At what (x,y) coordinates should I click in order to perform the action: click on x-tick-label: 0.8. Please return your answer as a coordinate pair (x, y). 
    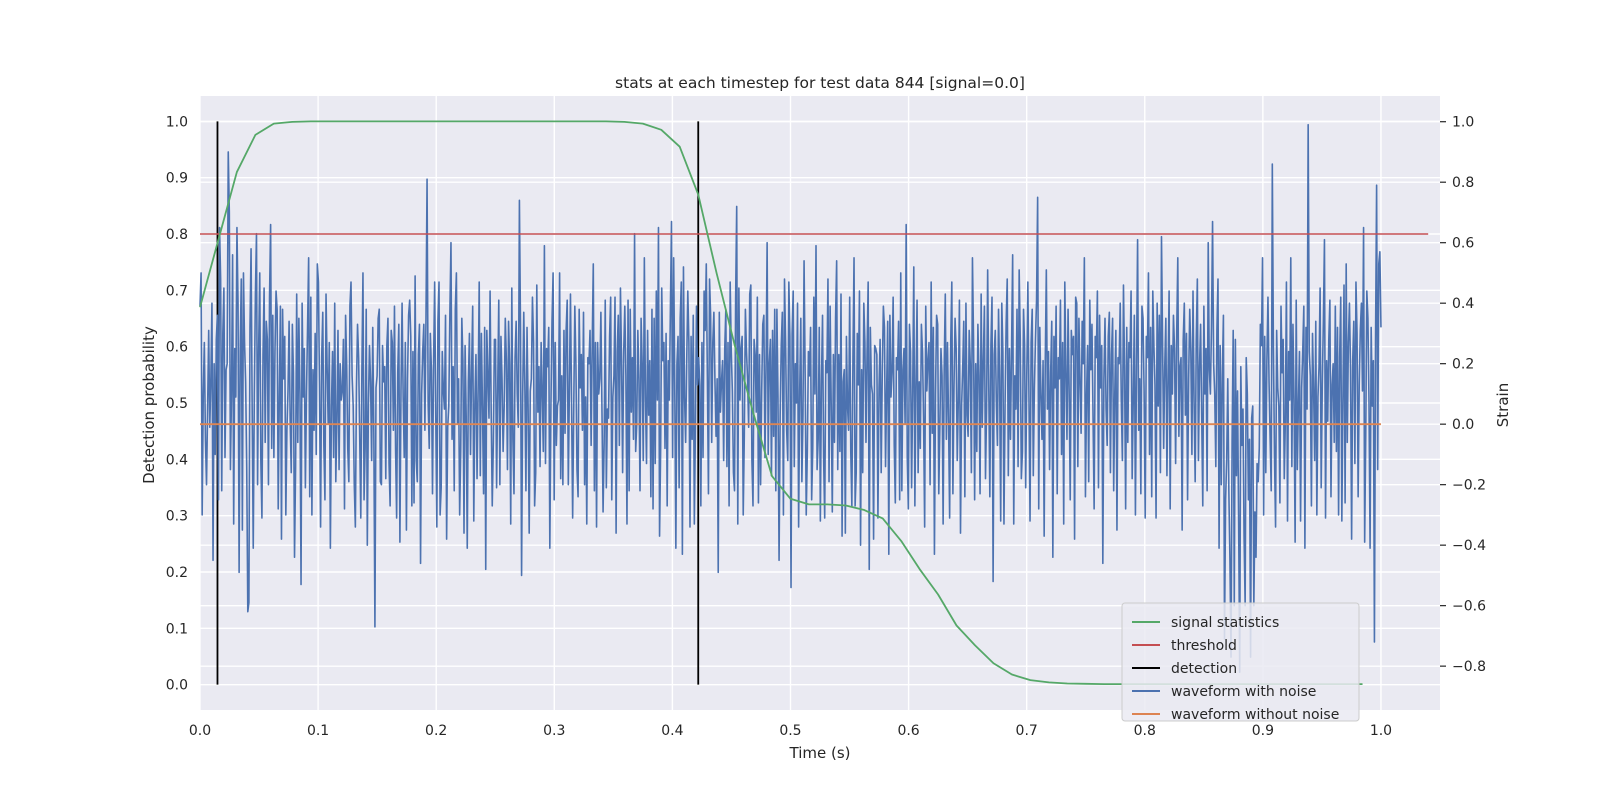
    Looking at the image, I should click on (1145, 731).